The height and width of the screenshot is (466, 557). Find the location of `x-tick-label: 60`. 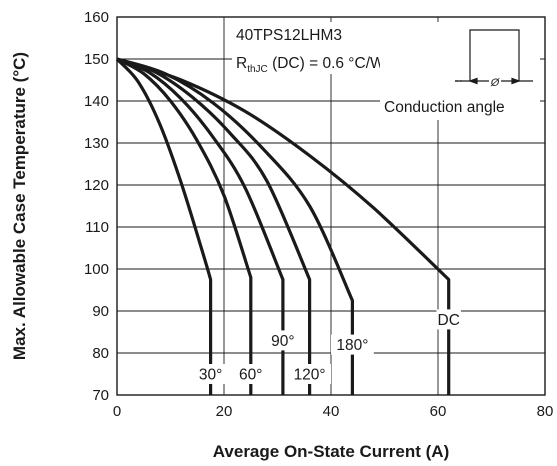

x-tick-label: 60 is located at coordinates (438, 411).